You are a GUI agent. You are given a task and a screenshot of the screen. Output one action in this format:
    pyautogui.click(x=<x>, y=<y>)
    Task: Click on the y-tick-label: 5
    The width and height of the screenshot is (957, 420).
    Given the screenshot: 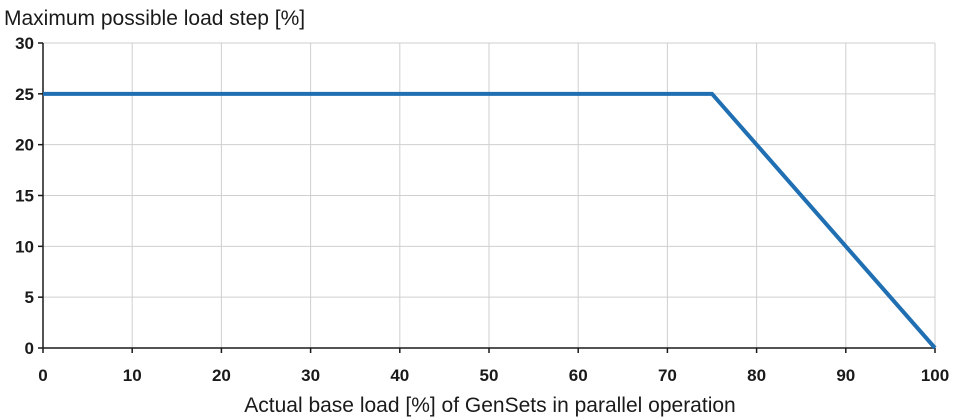 What is the action you would take?
    pyautogui.click(x=29, y=297)
    